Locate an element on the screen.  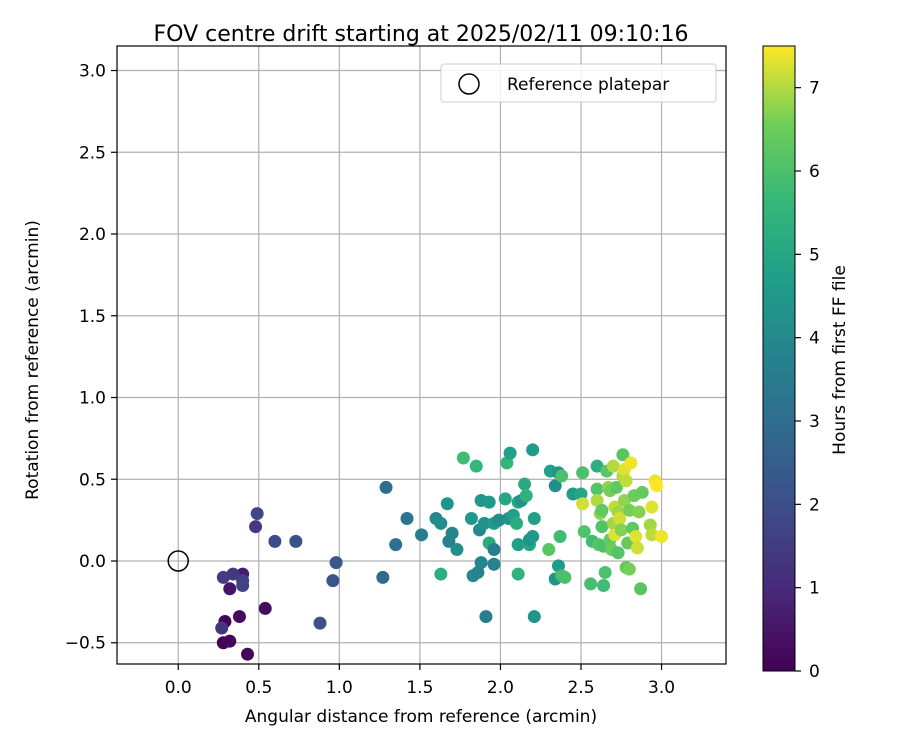
y-tick-label: 1.0 is located at coordinates (92, 399).